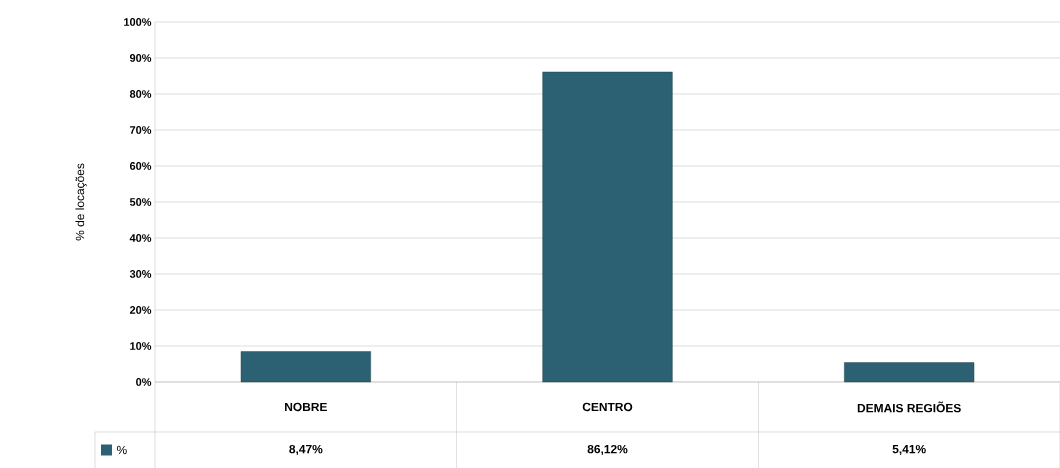 This screenshot has height=468, width=1060. What do you see at coordinates (909, 407) in the screenshot?
I see `x-tick-label: DEMAIS REGIÕES` at bounding box center [909, 407].